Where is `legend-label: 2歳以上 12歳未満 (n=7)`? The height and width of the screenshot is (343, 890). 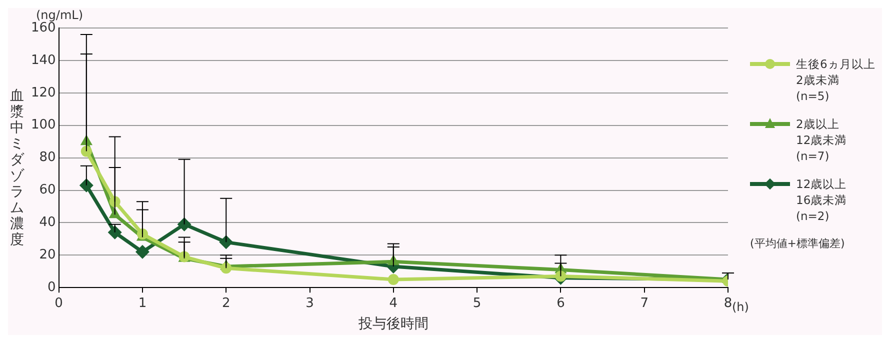
legend-label: 2歳以上 12歳未満 (n=7) is located at coordinates (821, 140).